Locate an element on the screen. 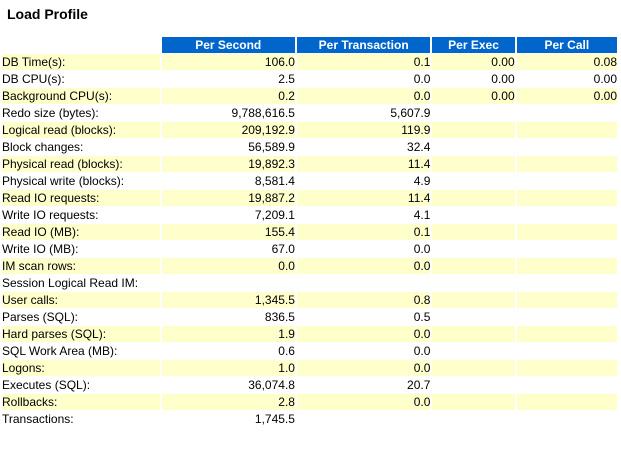 The height and width of the screenshot is (466, 621). row-label: Parses (SQL): is located at coordinates (81, 317).